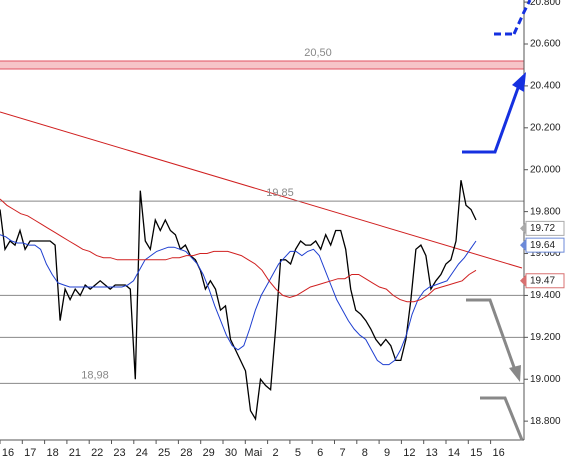 The width and height of the screenshot is (565, 461). I want to click on y-tick-label: 19.600, so click(545, 253).